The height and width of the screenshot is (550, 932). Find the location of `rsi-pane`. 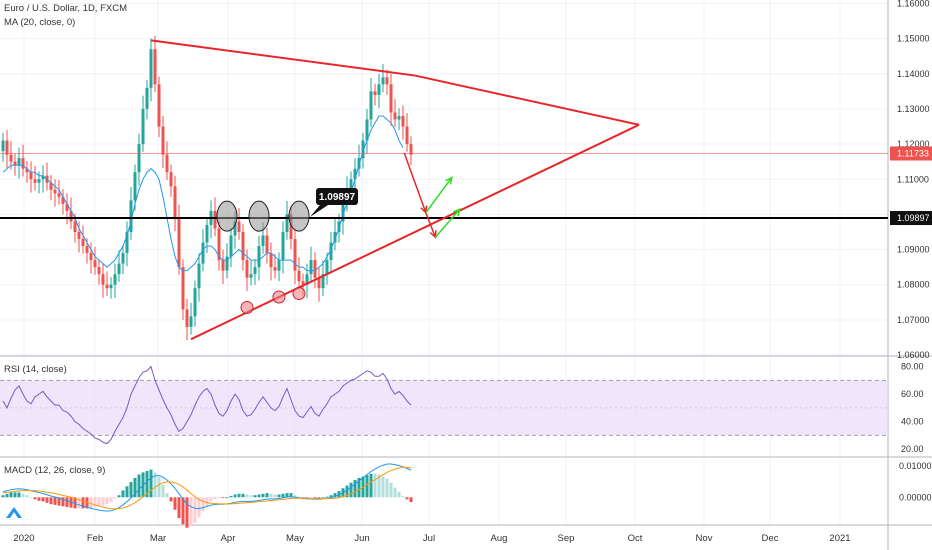

rsi-pane is located at coordinates (444, 405).